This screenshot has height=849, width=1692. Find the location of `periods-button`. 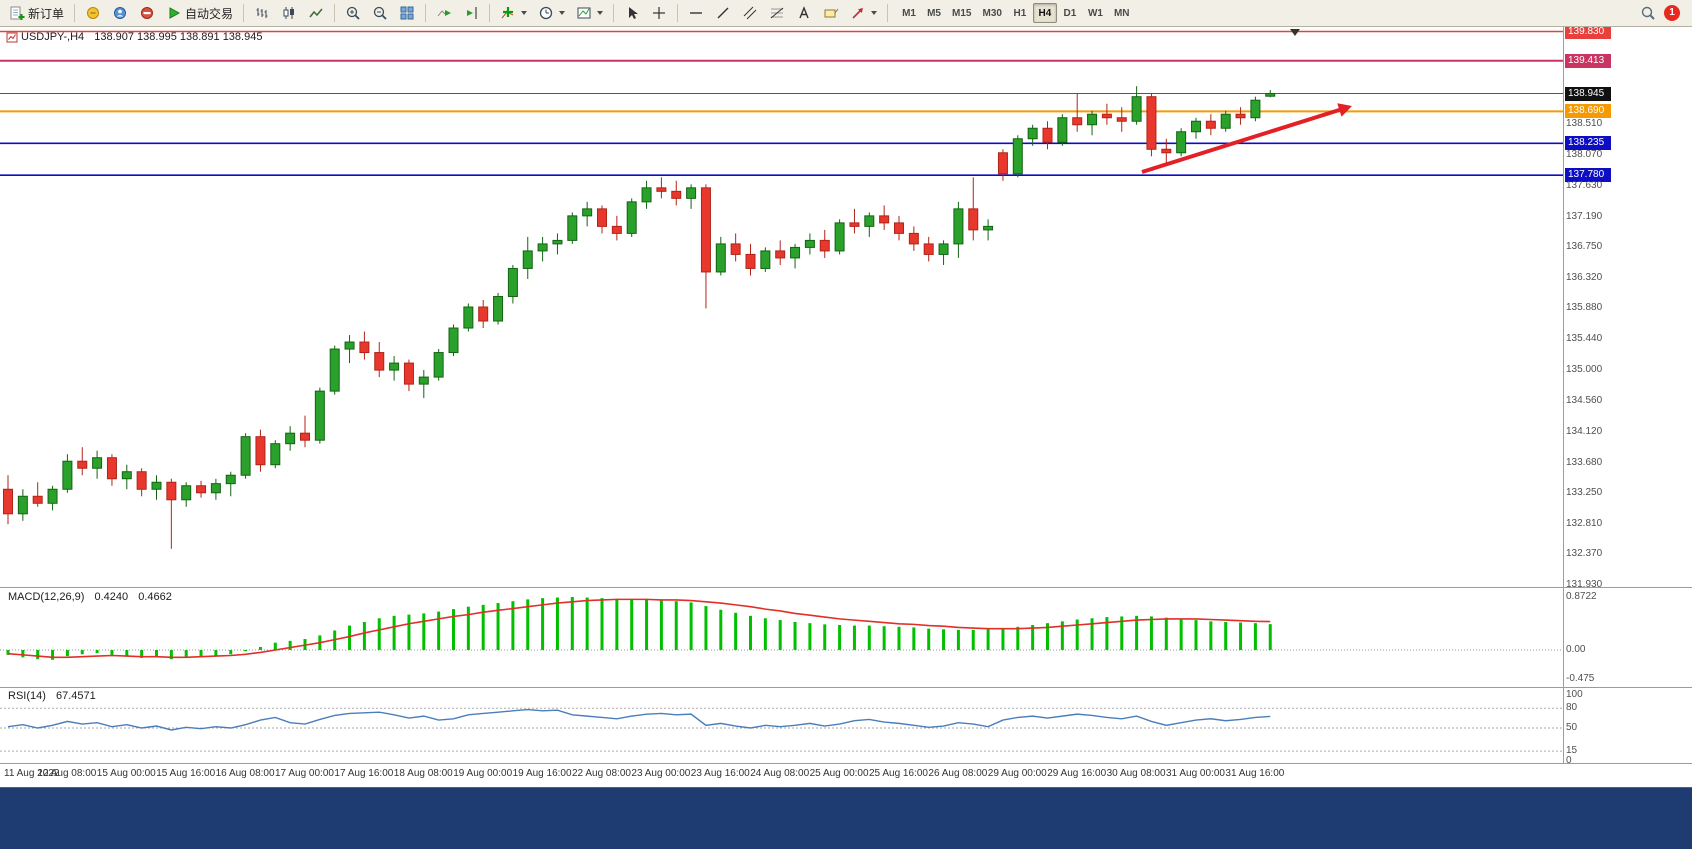

periods-button is located at coordinates (551, 13).